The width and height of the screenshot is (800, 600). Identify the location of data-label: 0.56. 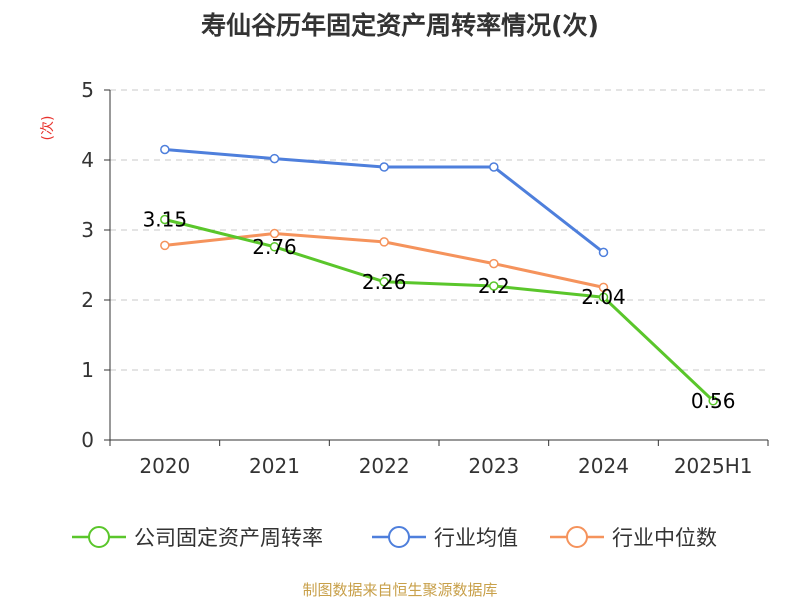
(713, 401).